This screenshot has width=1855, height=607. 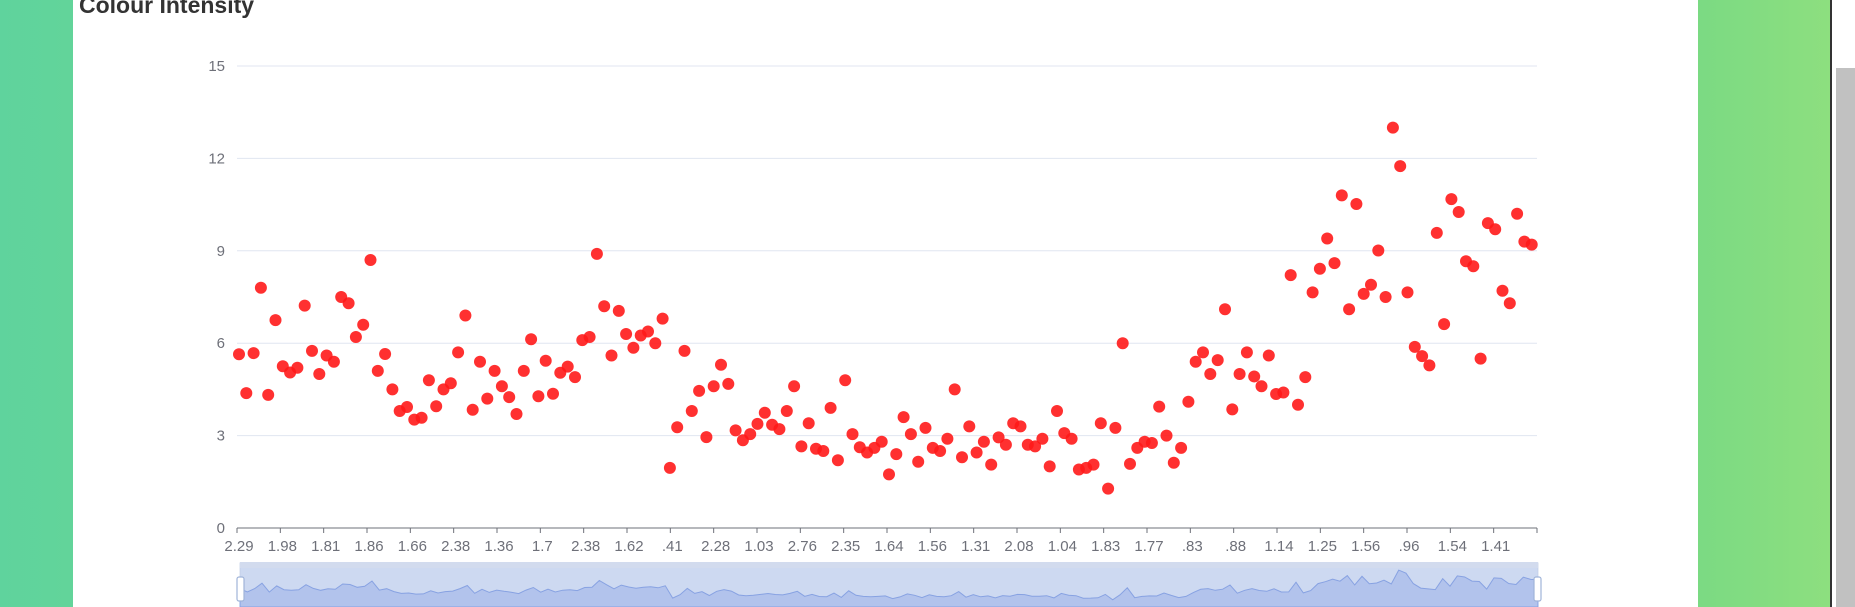 What do you see at coordinates (221, 436) in the screenshot?
I see `y-tick-label: 3` at bounding box center [221, 436].